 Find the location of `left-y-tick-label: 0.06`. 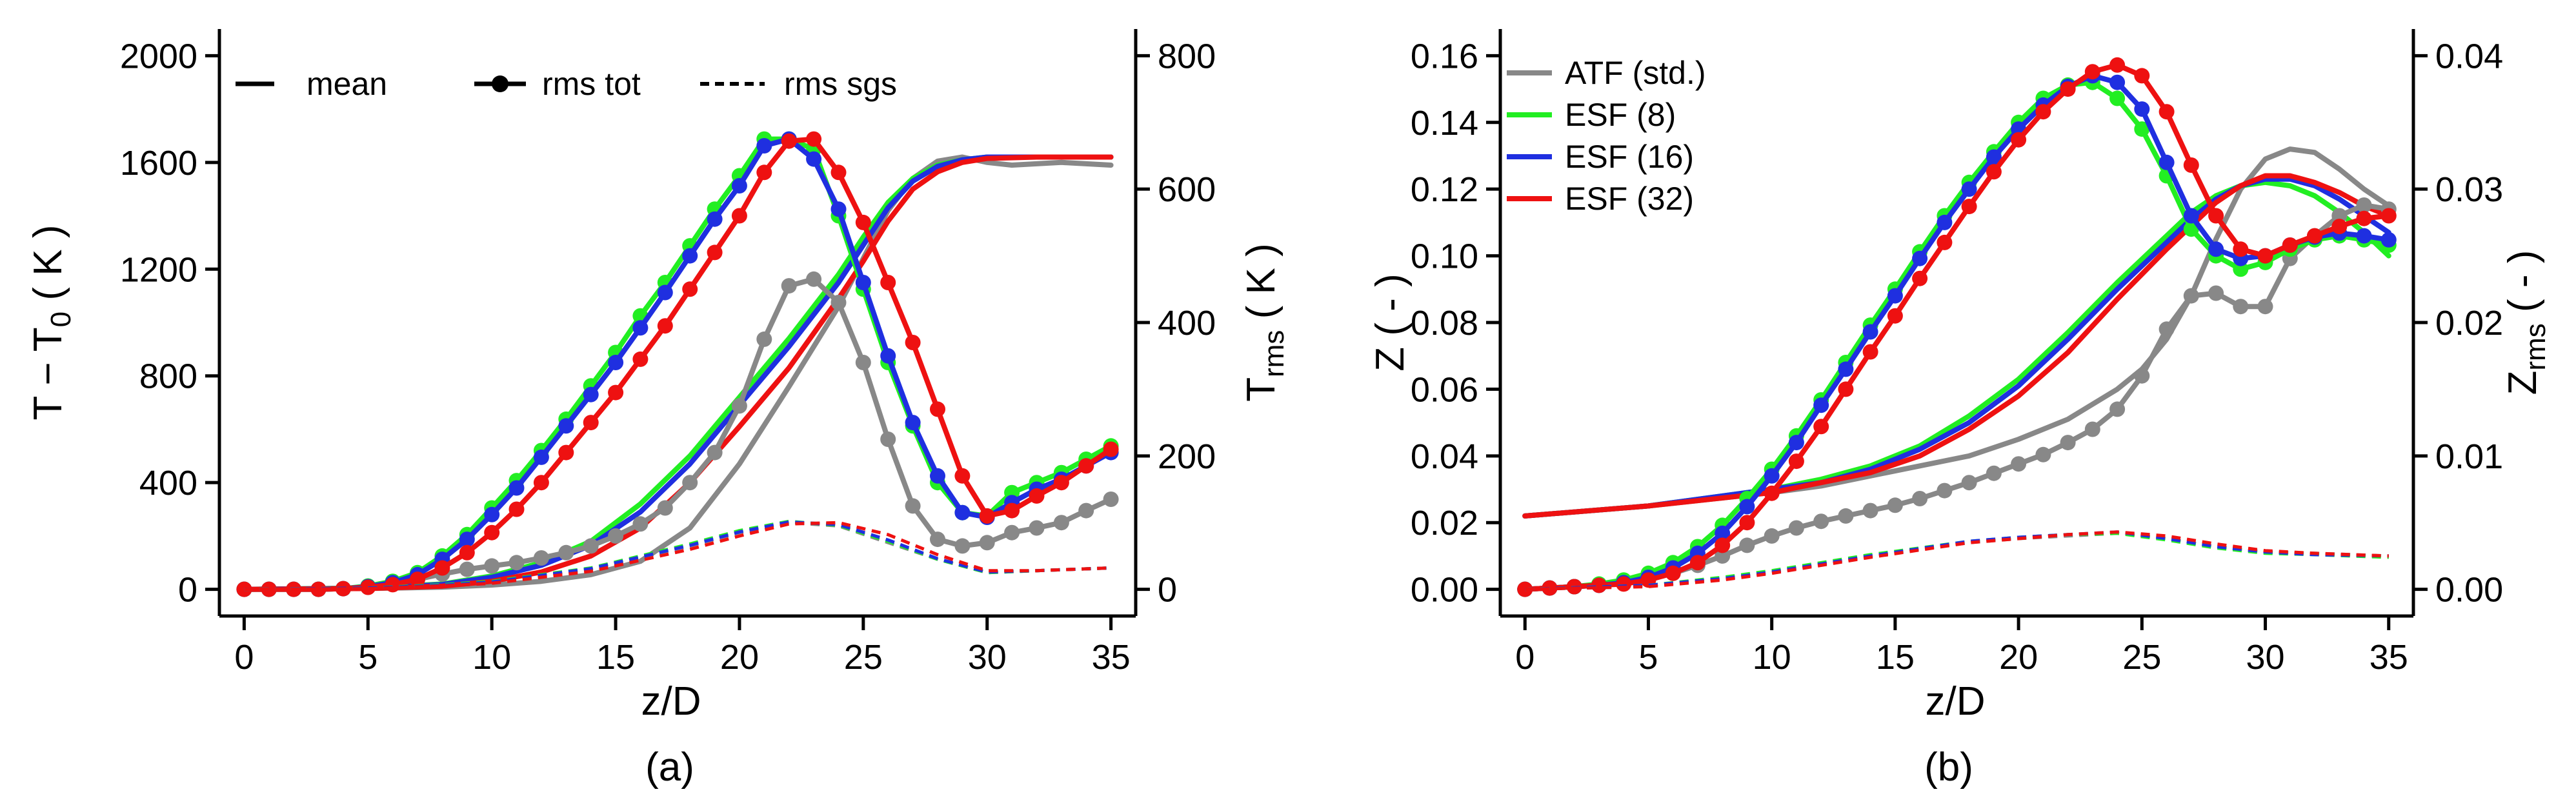

left-y-tick-label: 0.06 is located at coordinates (1444, 389).